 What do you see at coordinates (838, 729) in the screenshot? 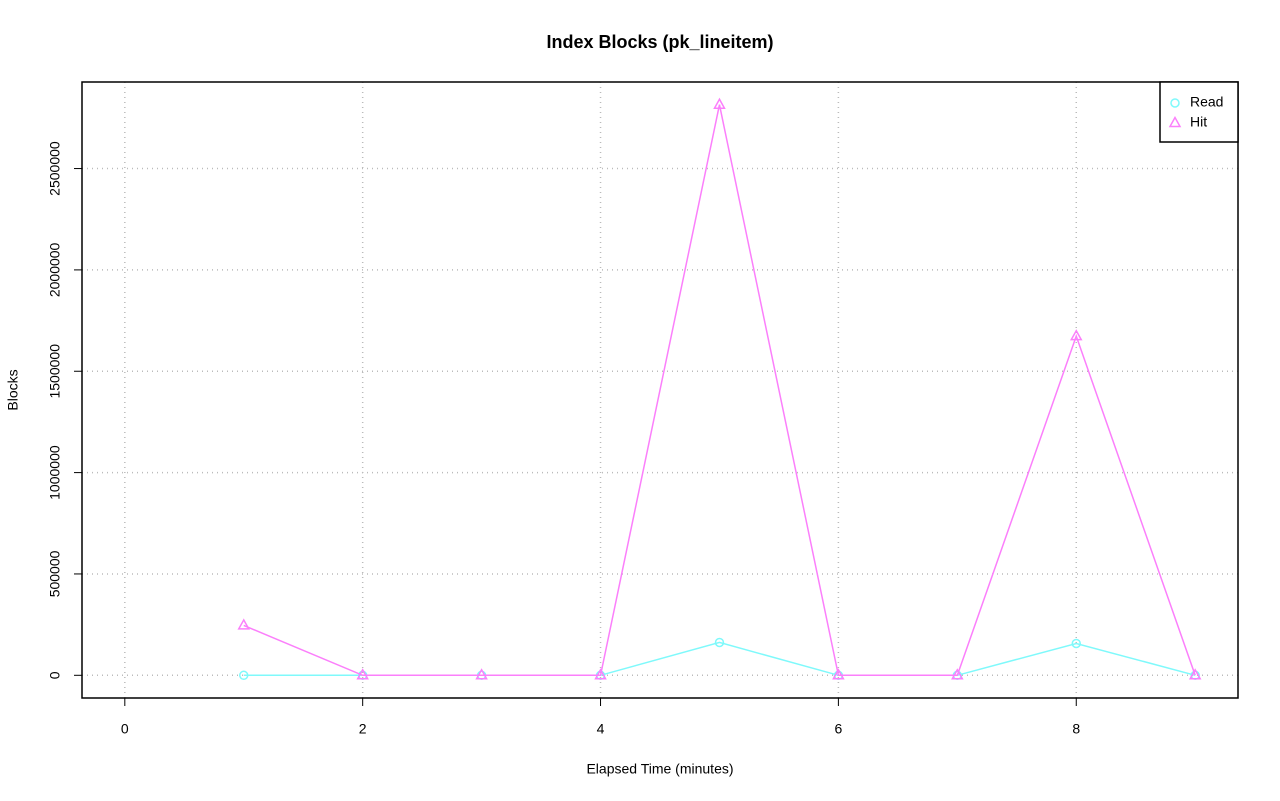
I see `x-tick-label: 6` at bounding box center [838, 729].